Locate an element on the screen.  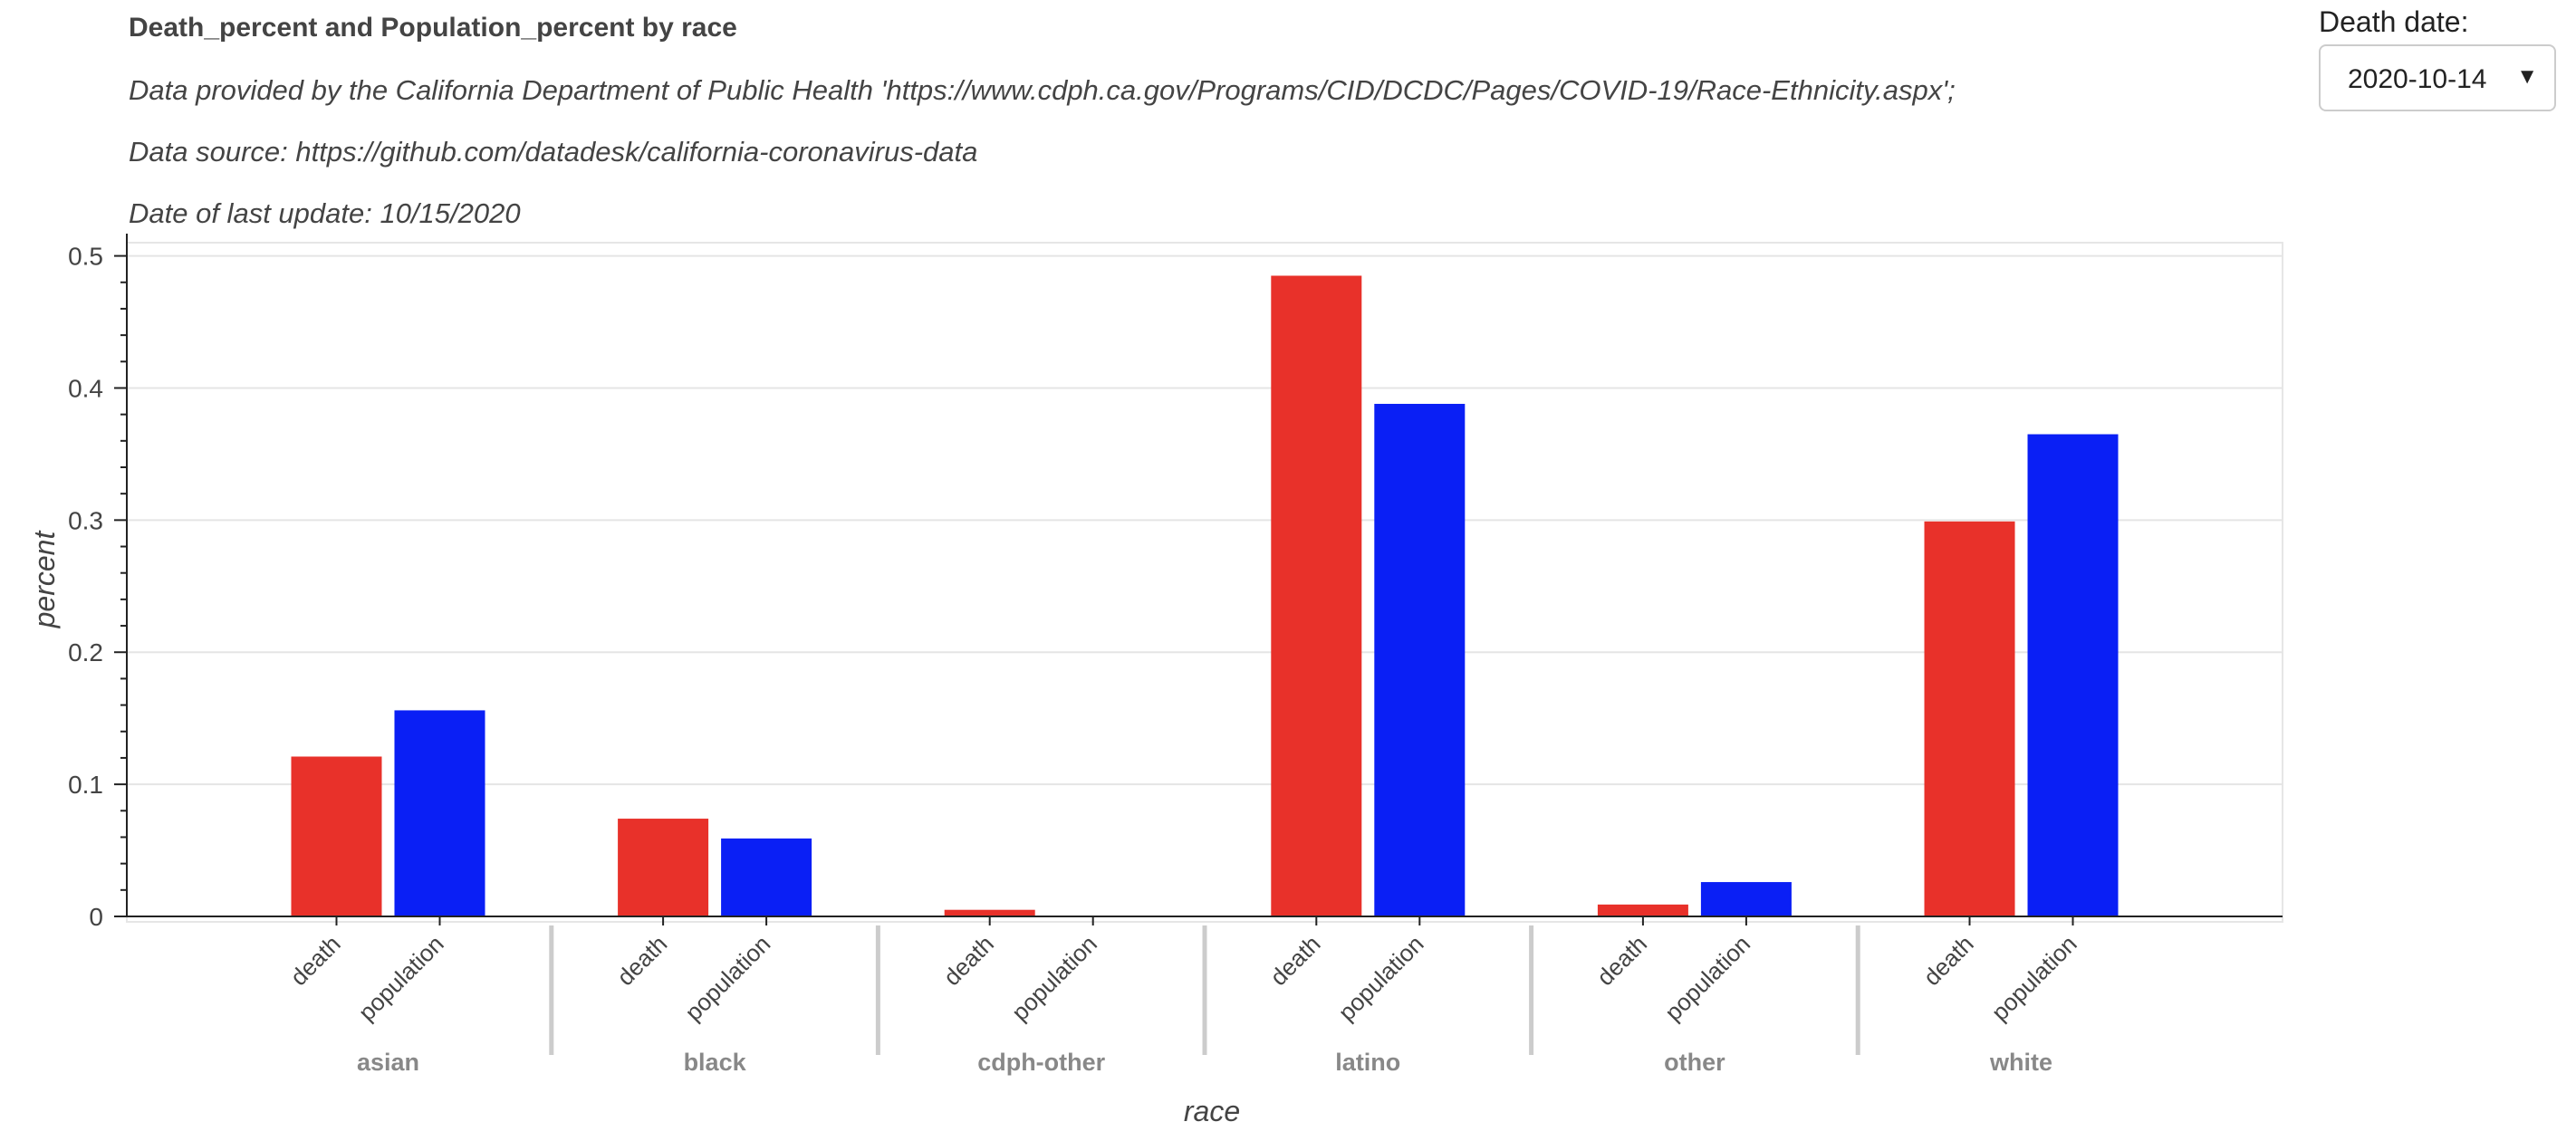
x-axis-title: race is located at coordinates (1212, 1111).